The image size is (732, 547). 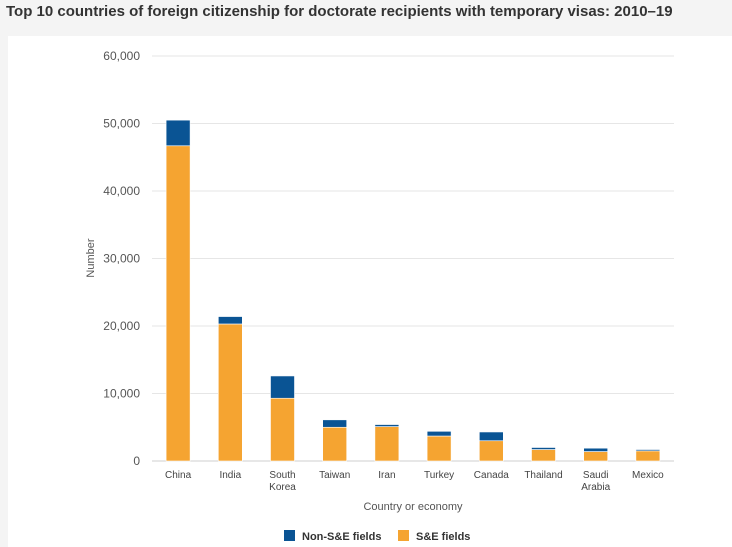 I want to click on y-tick-label: 30,000, so click(x=121, y=259).